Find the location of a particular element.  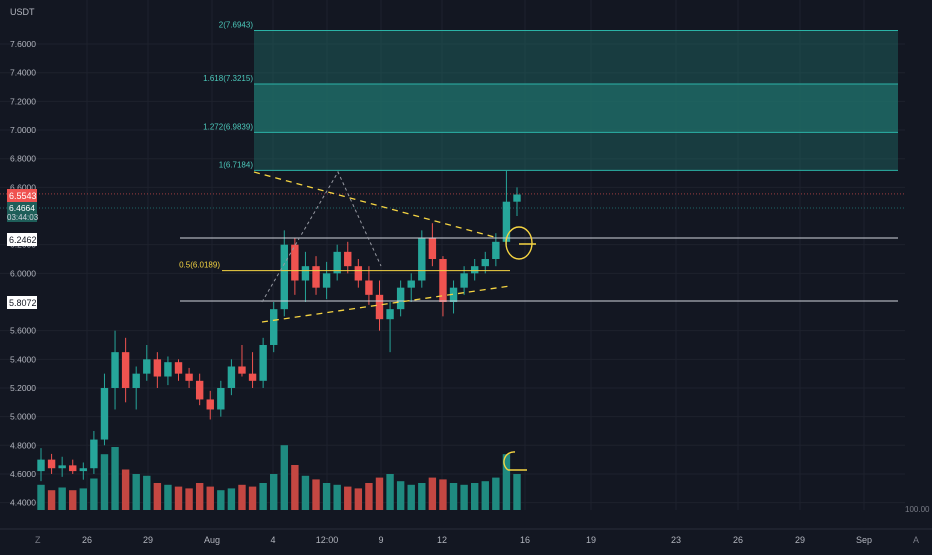

y-tick-label: 7.2000 is located at coordinates (23, 101).